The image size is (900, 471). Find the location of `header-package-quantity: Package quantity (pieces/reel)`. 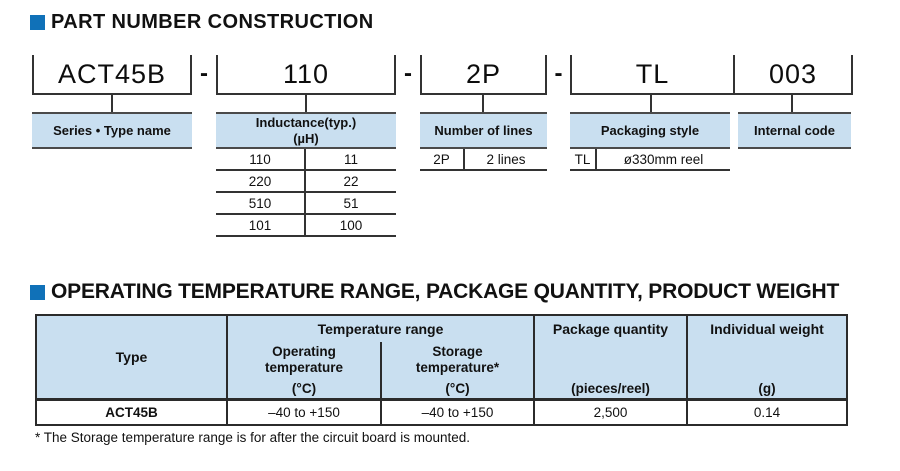

header-package-quantity: Package quantity (pieces/reel) is located at coordinates (610, 358).